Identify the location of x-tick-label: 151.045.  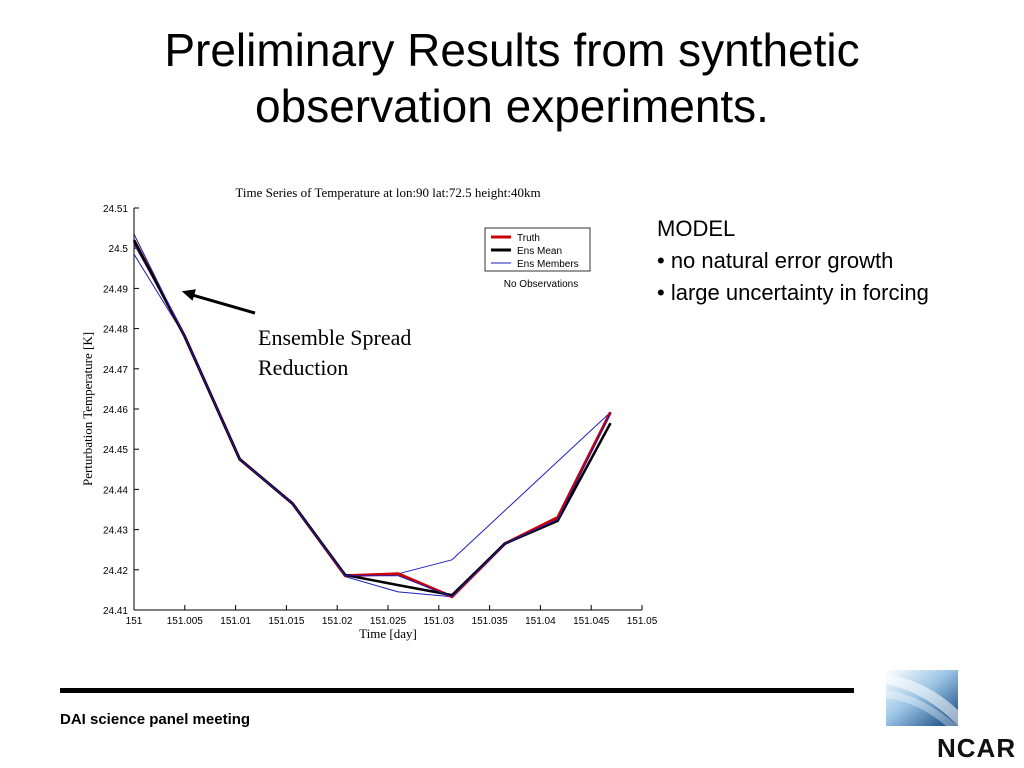
(591, 621).